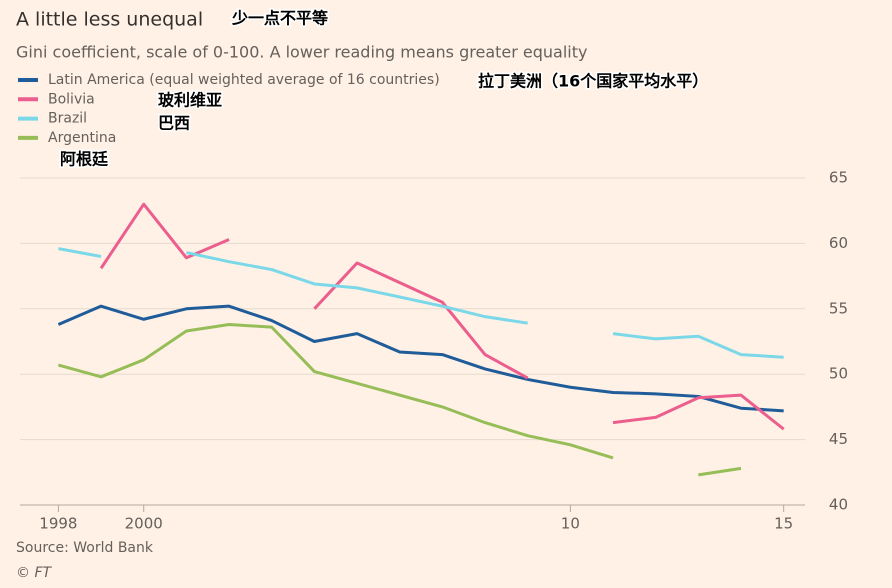 This screenshot has width=892, height=588. I want to click on chart-title: A little less unequal, so click(109, 20).